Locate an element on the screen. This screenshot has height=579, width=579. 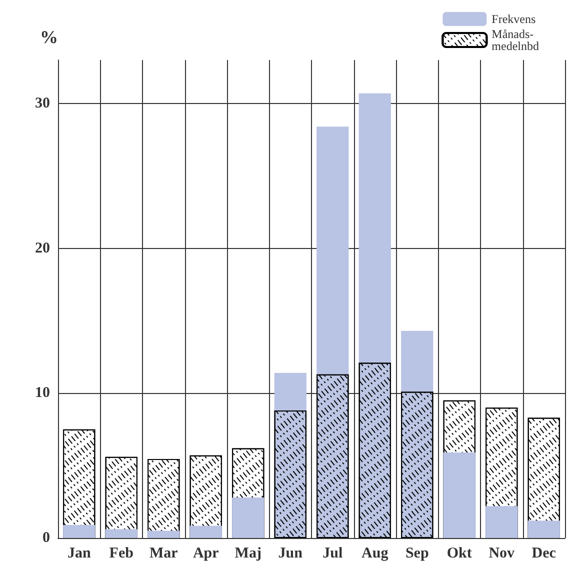
x-tick-label: Apr is located at coordinates (206, 554).